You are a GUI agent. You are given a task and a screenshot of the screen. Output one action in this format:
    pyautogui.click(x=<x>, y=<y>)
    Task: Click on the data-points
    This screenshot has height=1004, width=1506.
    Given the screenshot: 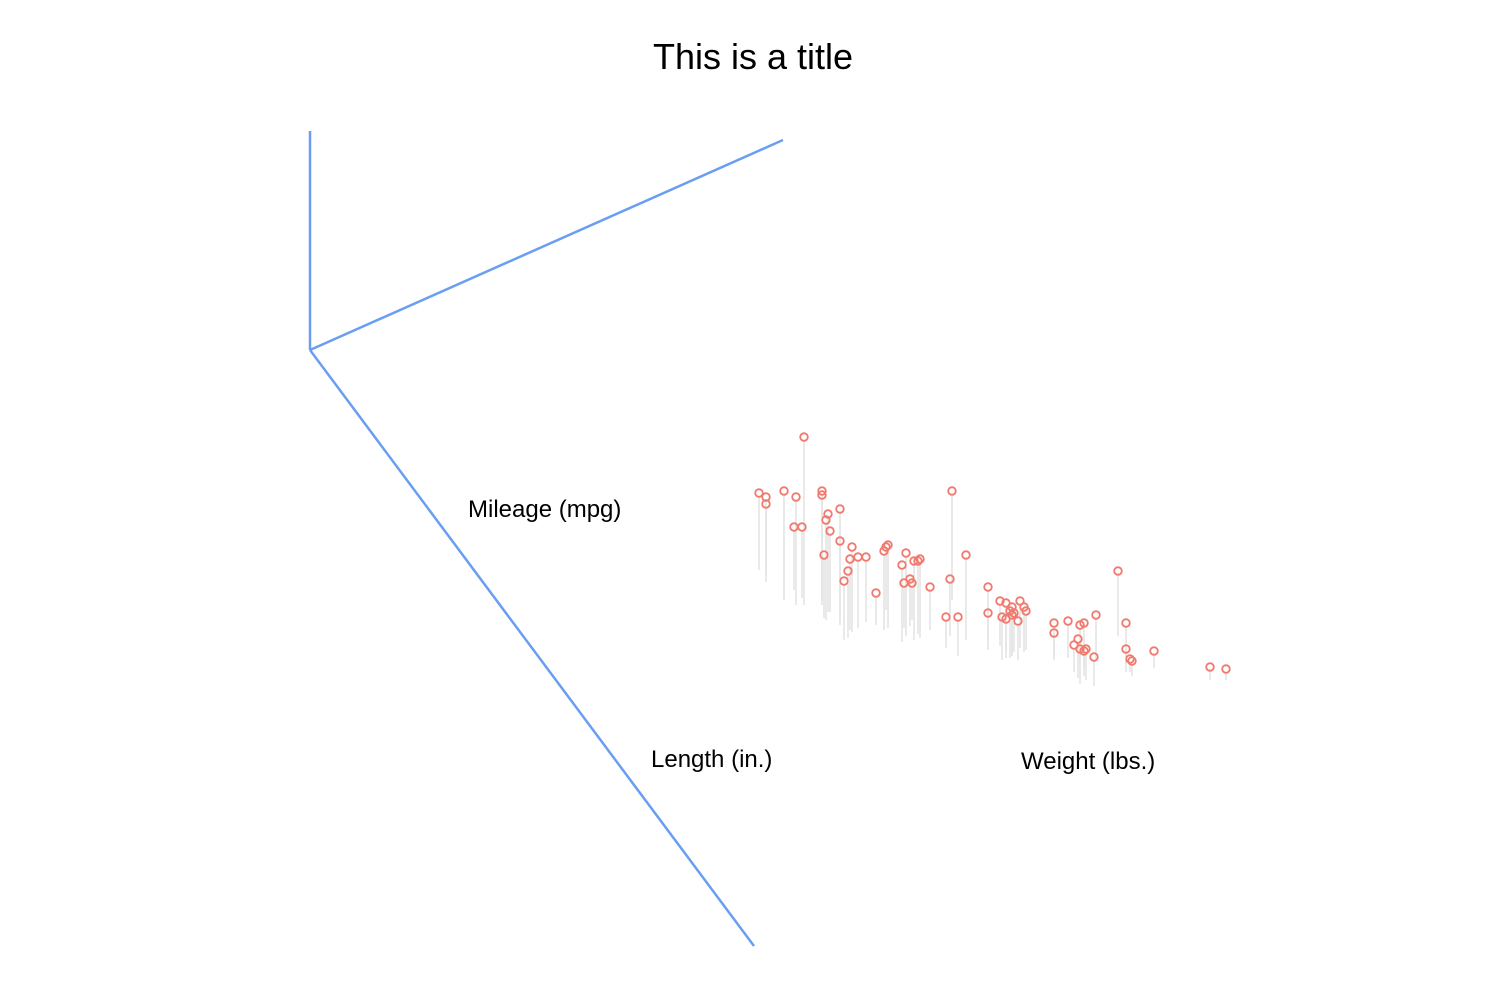 What is the action you would take?
    pyautogui.click(x=992, y=553)
    